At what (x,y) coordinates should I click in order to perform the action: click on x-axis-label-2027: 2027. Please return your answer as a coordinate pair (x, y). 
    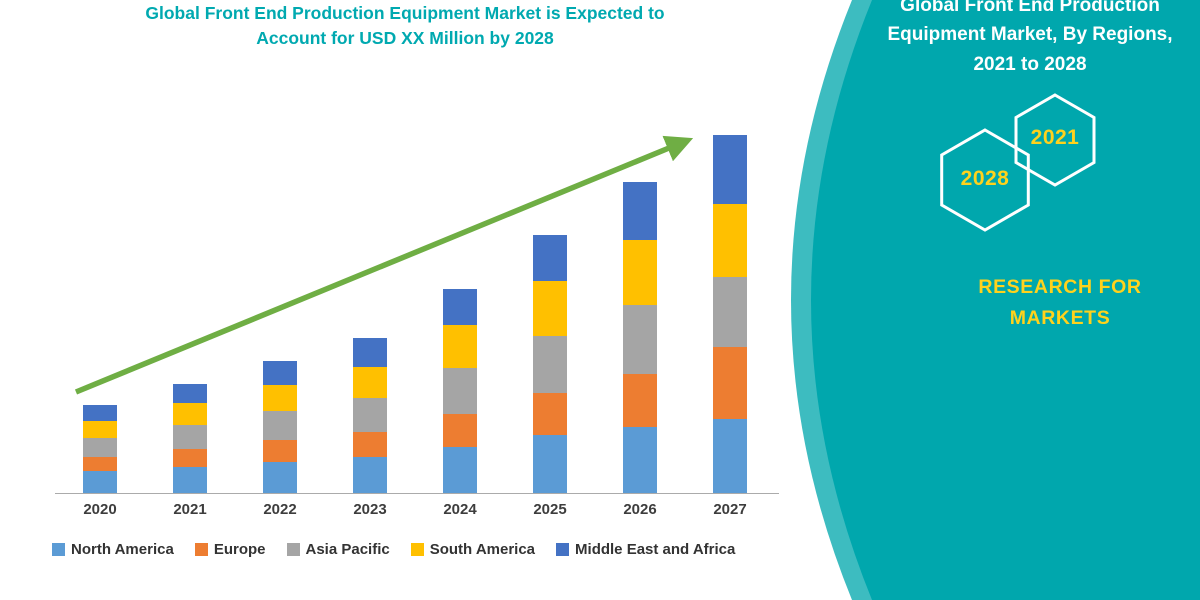
    Looking at the image, I should click on (730, 509).